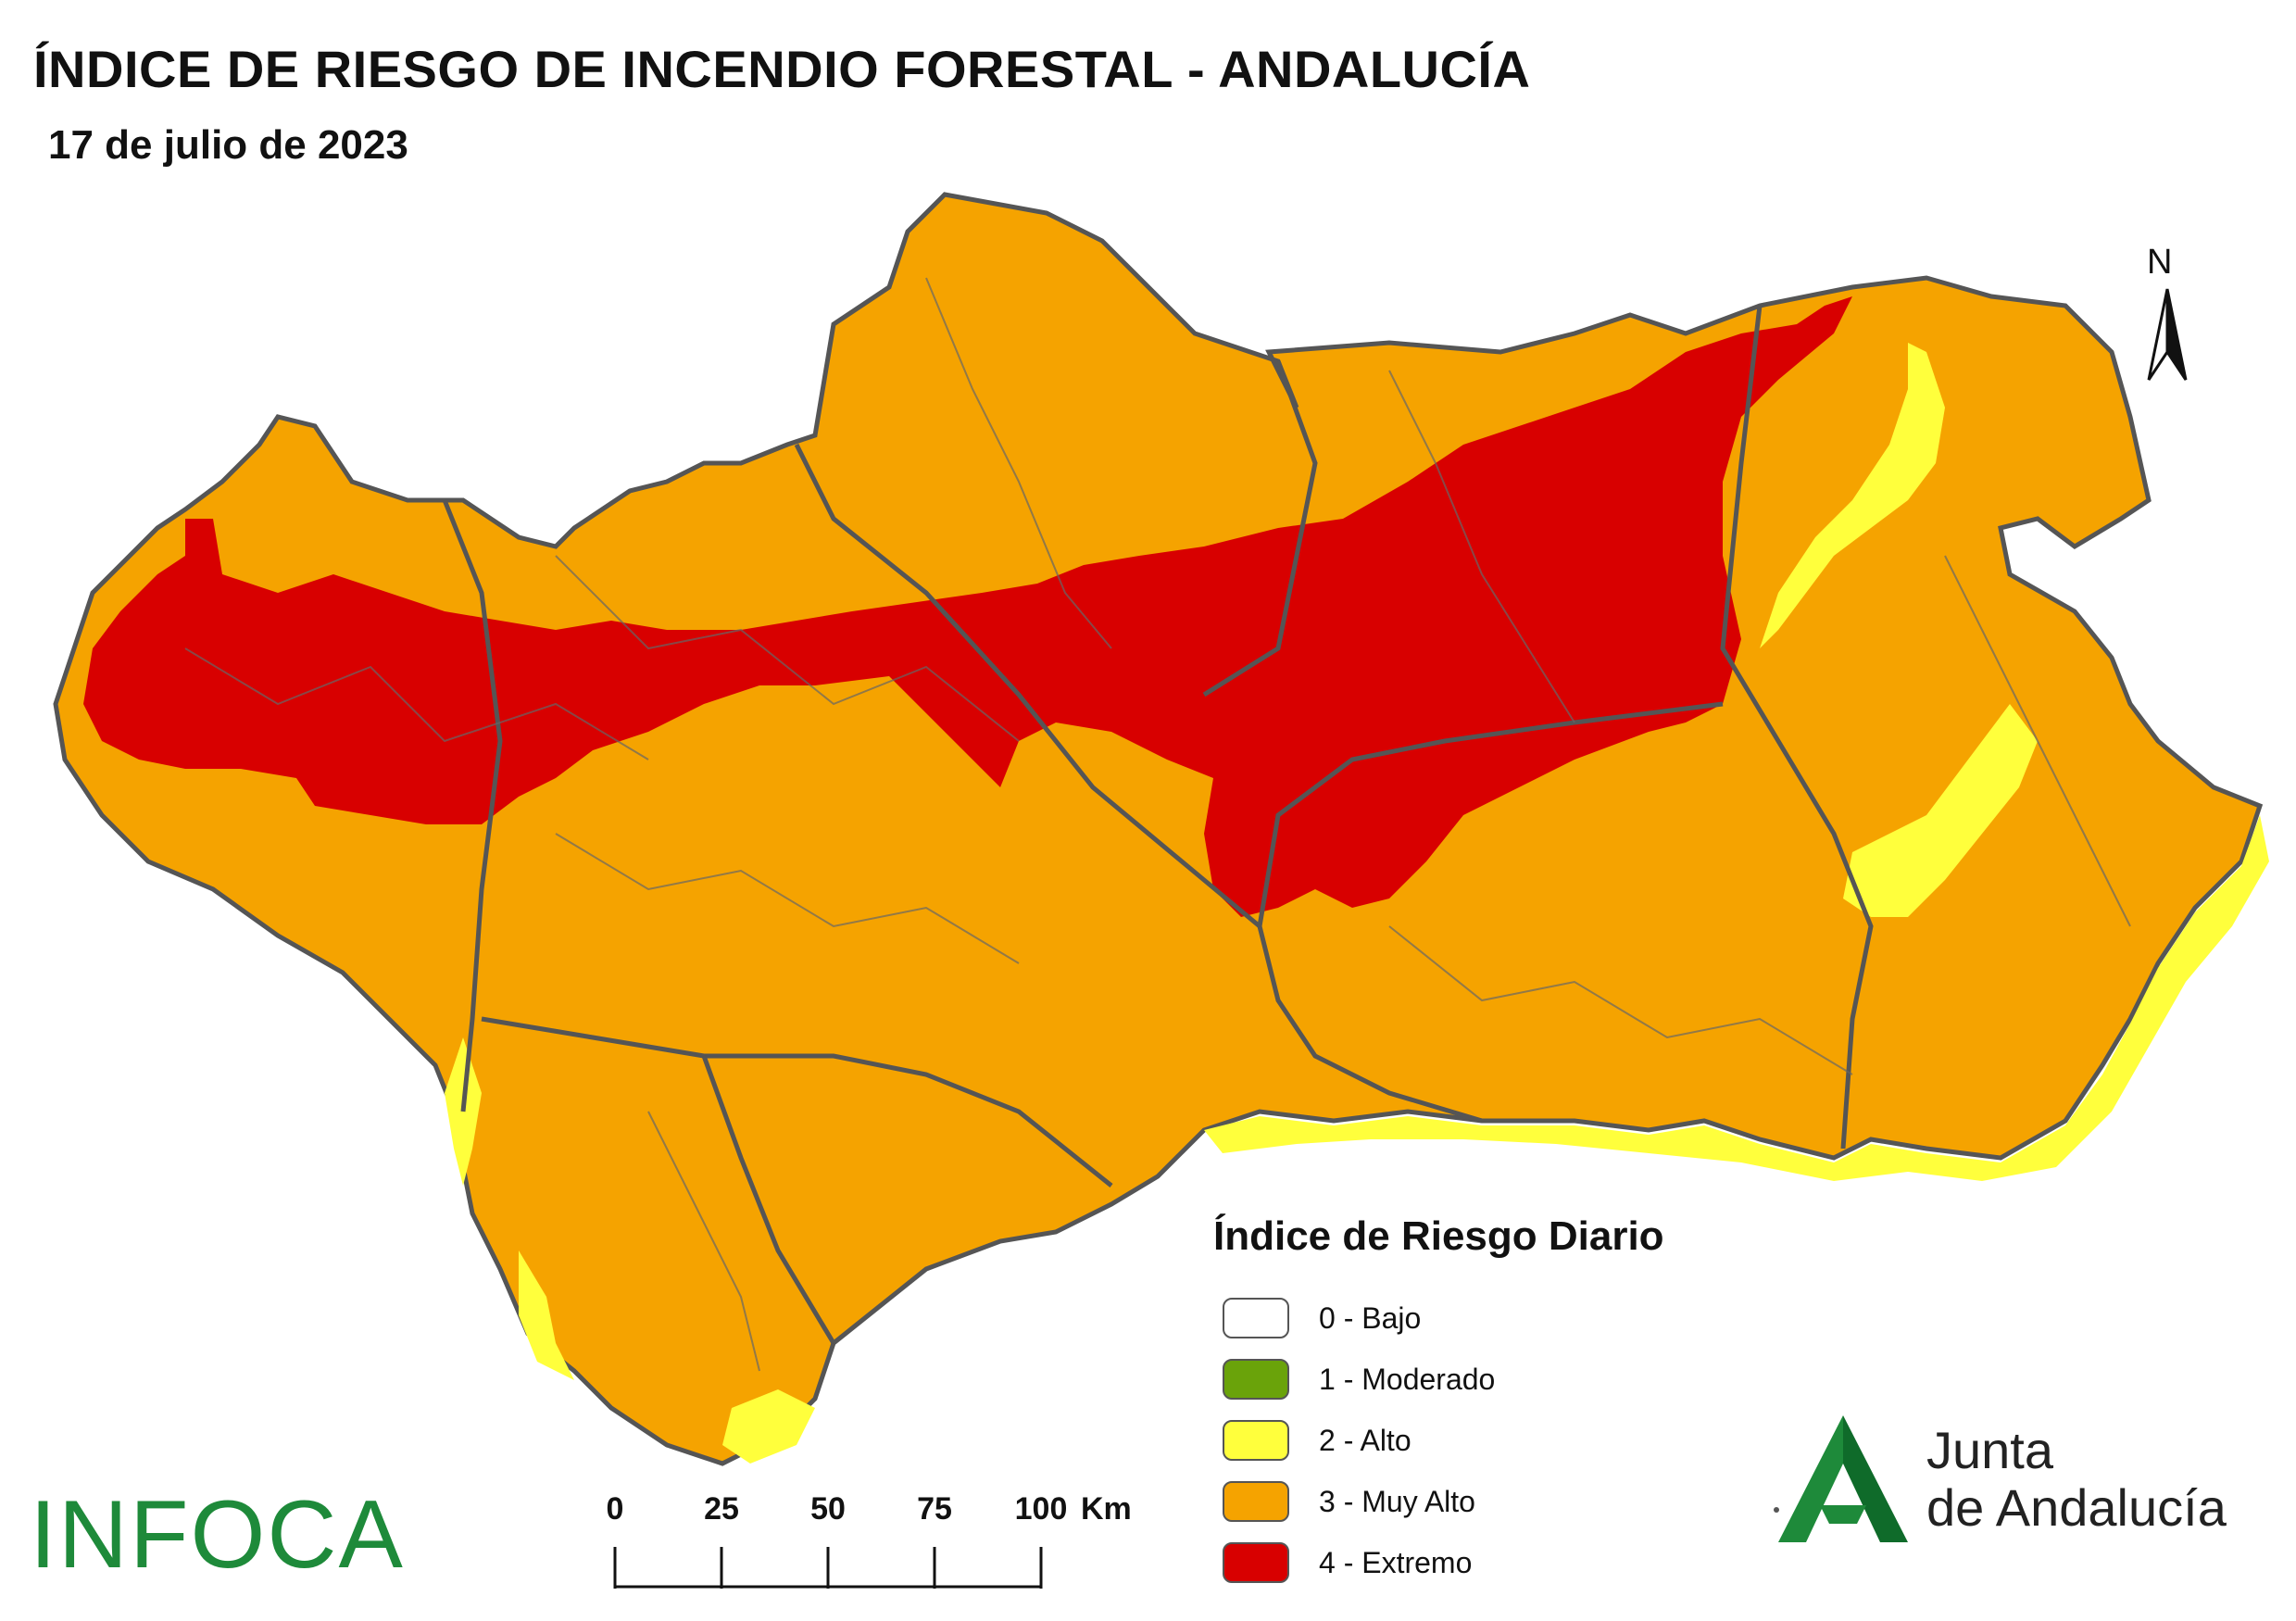  I want to click on scale-bar: 0 25 50 75 100 Km, so click(862, 1542).